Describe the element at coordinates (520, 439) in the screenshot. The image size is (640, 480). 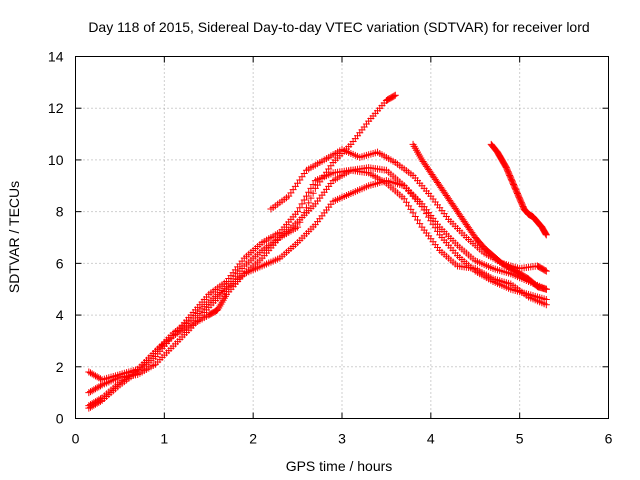
I see `x-tick-label: 5` at that location.